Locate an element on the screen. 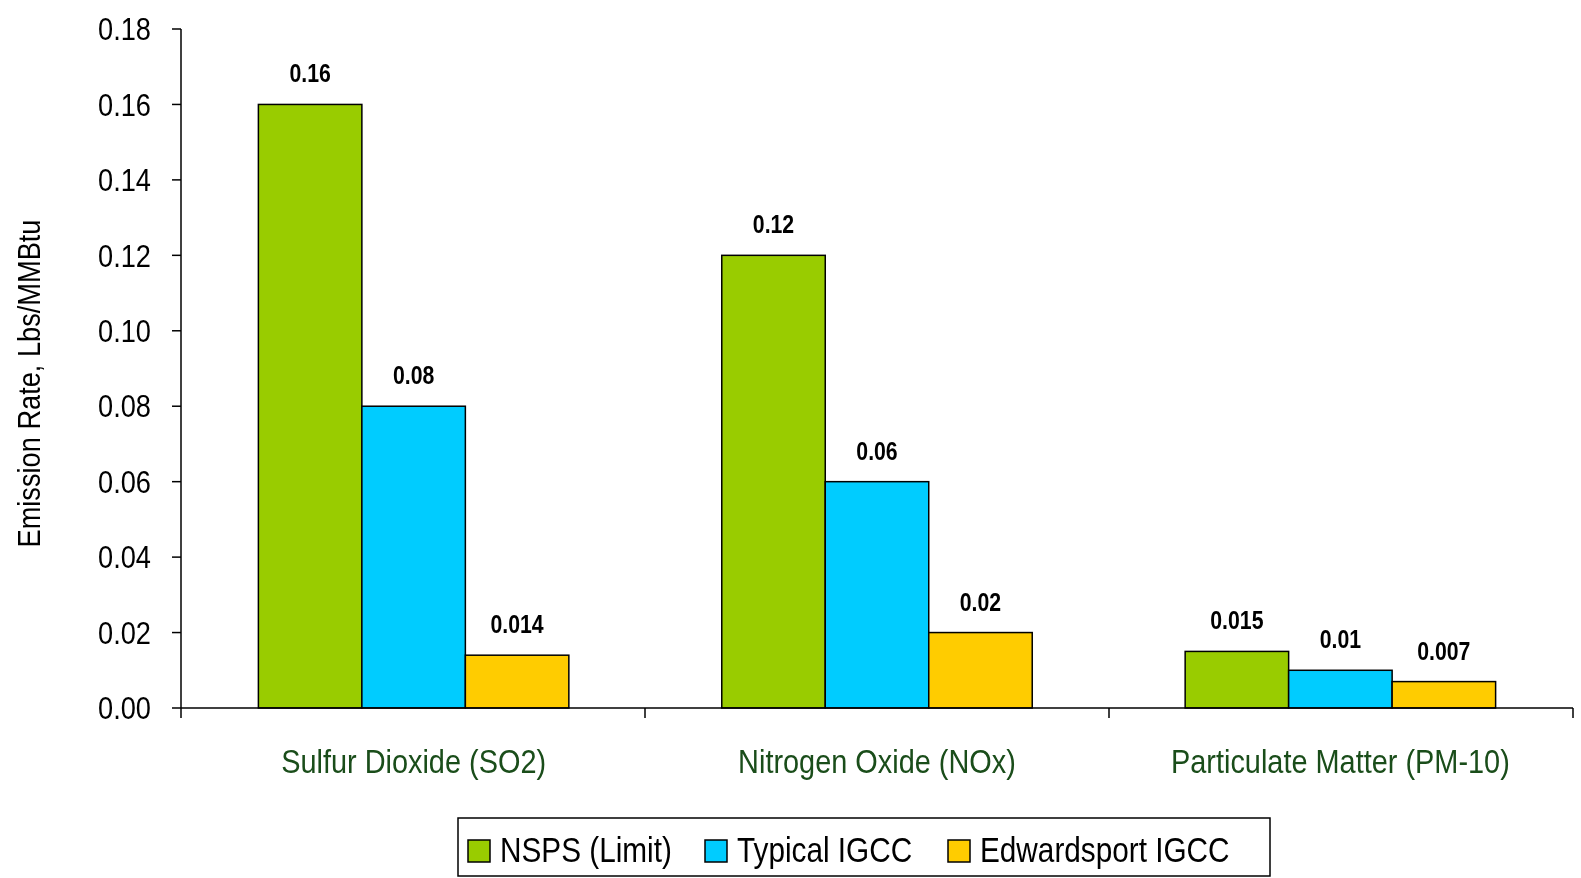  y-tick-label: 0.14 is located at coordinates (124, 180).